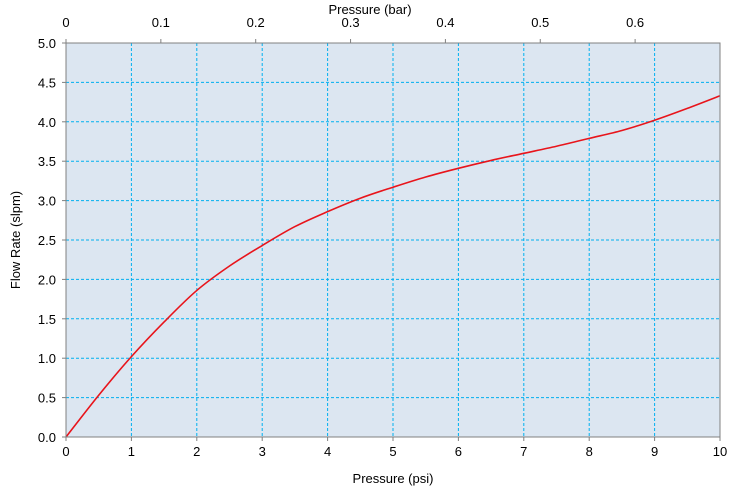  I want to click on x-tick-label: 2, so click(196, 451).